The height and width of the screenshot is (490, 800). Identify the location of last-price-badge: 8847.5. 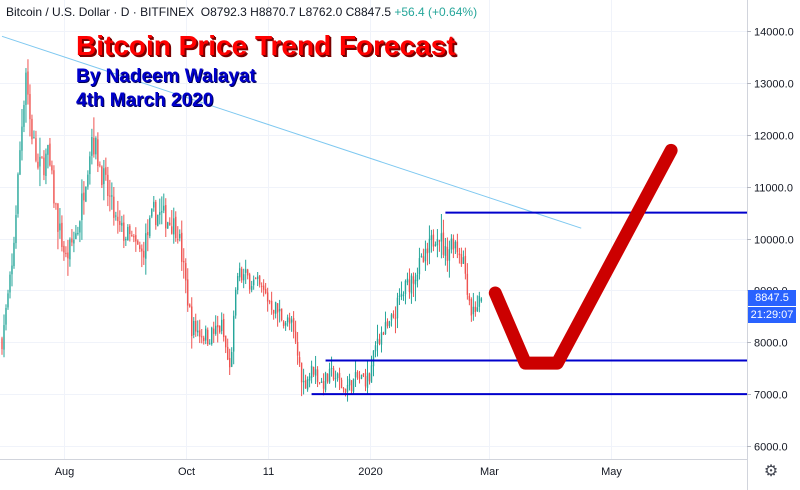
(772, 298).